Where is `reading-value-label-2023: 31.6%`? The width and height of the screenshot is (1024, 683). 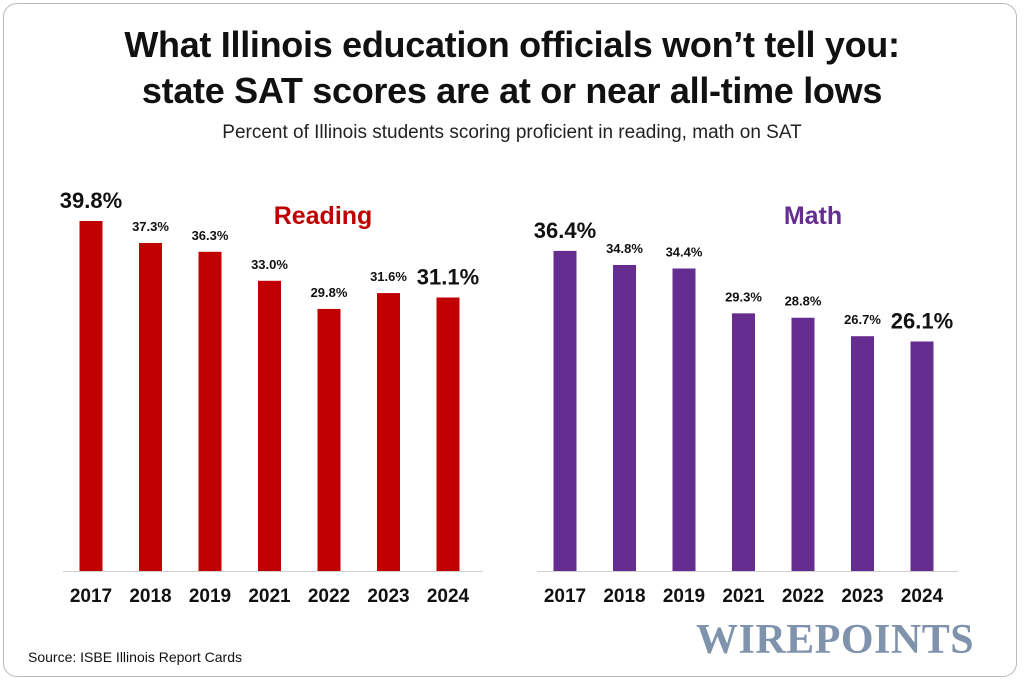
reading-value-label-2023: 31.6% is located at coordinates (388, 276).